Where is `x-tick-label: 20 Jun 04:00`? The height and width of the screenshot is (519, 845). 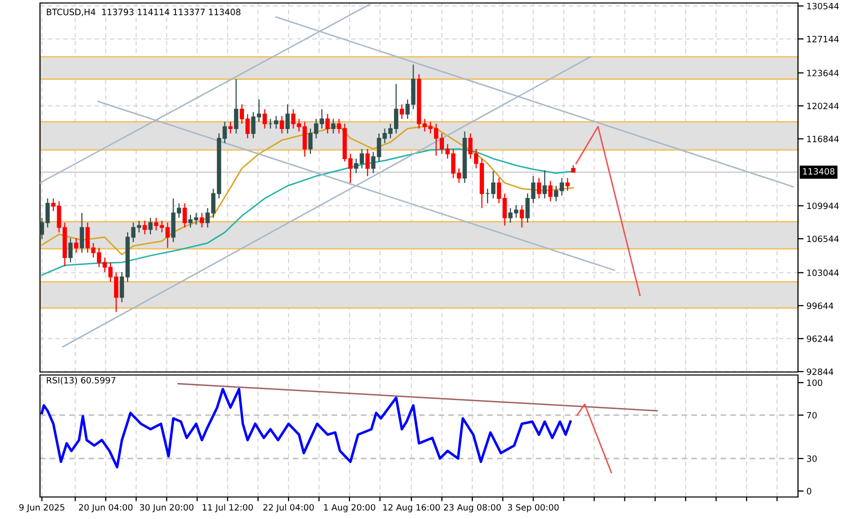 x-tick-label: 20 Jun 04:00 is located at coordinates (105, 508).